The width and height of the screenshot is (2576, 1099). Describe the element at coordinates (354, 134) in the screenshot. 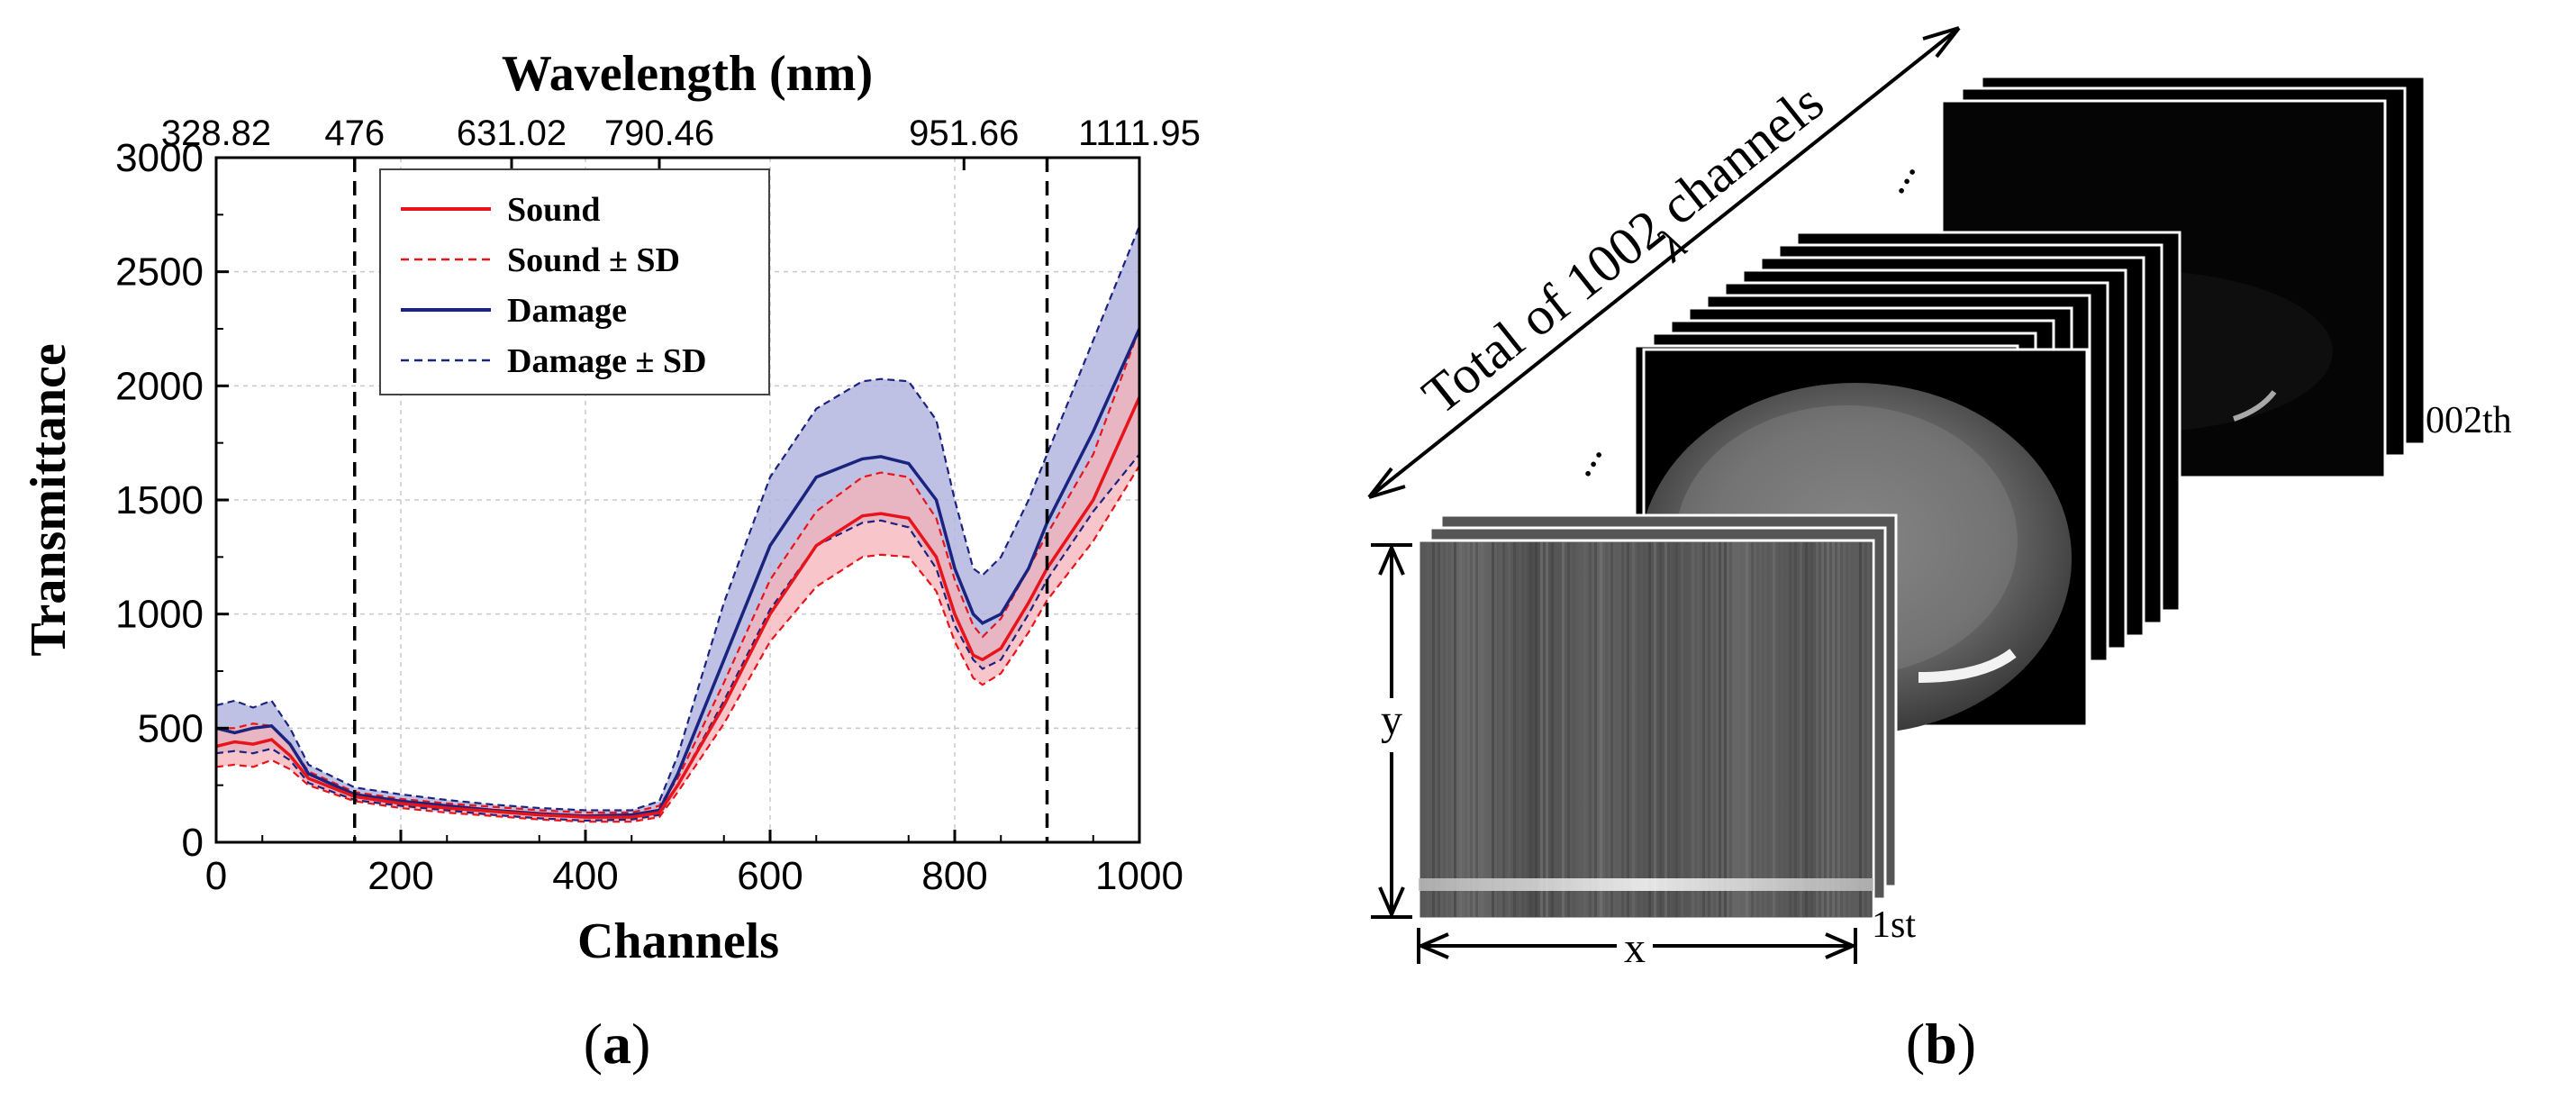

I see `top-tick-label: 476` at that location.